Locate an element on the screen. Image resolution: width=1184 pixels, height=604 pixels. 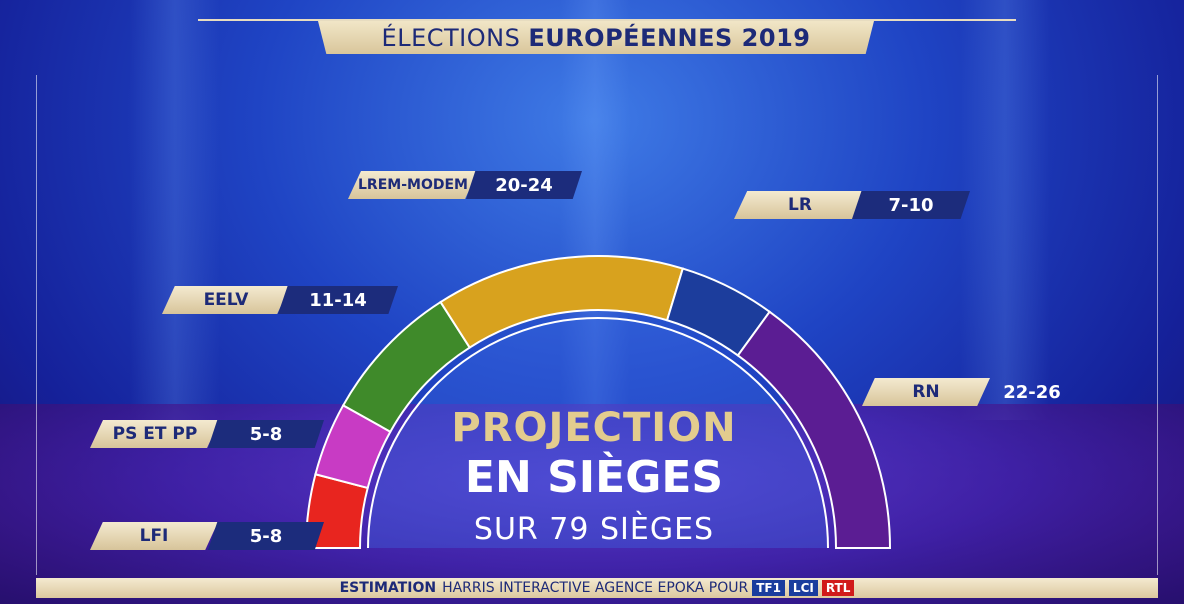
hemicycle-inner is located at coordinates (598, 433).